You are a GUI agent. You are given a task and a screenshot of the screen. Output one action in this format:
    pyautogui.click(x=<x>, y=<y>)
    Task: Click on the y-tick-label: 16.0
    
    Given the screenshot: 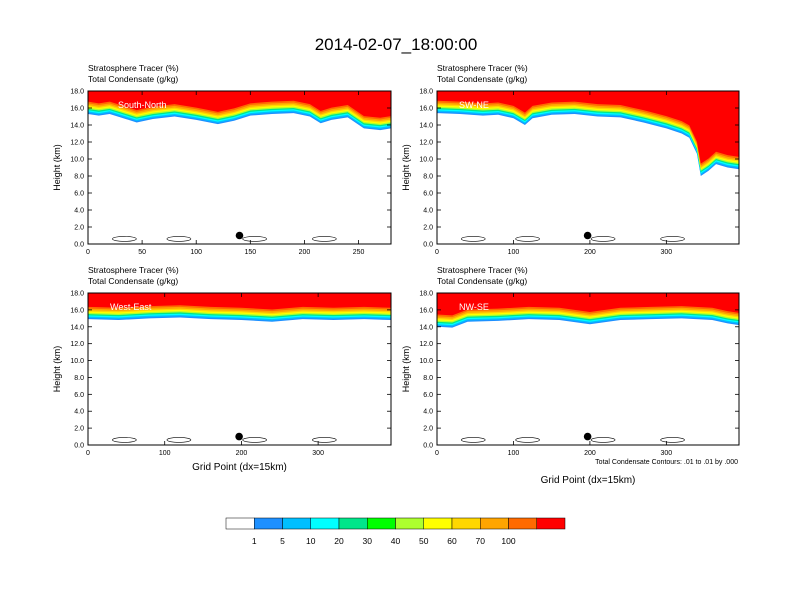 What is the action you would take?
    pyautogui.click(x=426, y=109)
    